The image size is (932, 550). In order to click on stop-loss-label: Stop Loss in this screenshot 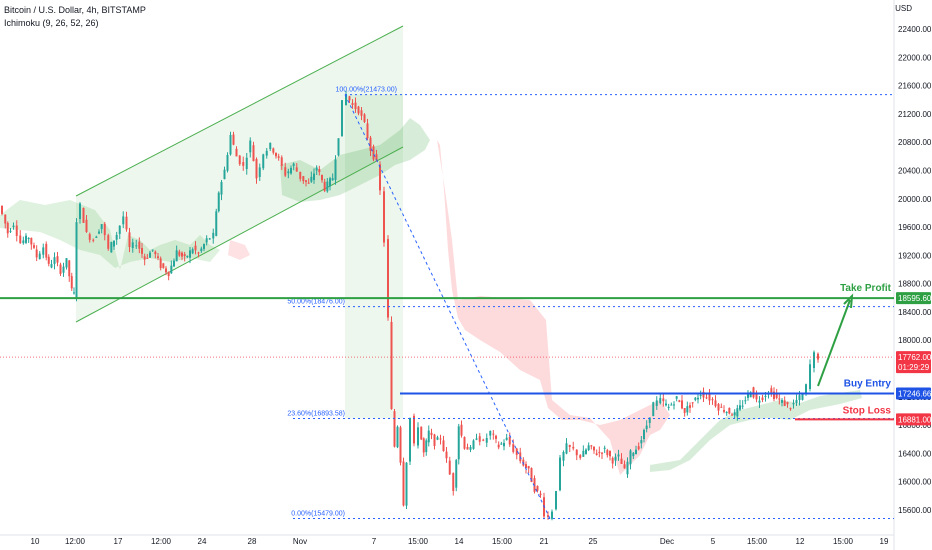, I will do `click(867, 410)`.